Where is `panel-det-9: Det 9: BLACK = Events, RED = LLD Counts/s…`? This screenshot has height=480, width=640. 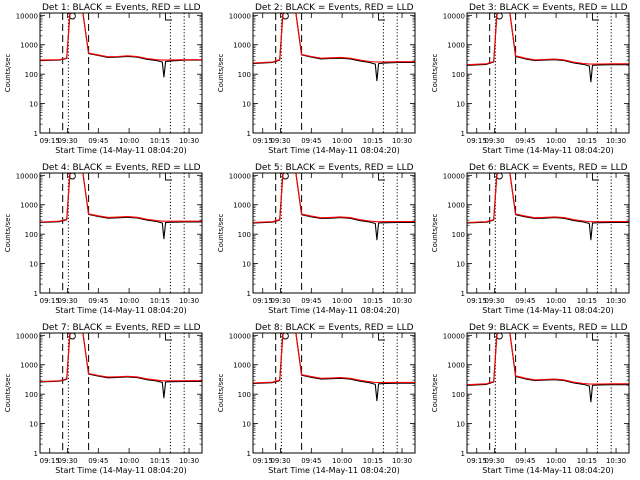 panel-det-9: Det 9: BLACK = Events, RED = LLD Counts/s… is located at coordinates (530, 399).